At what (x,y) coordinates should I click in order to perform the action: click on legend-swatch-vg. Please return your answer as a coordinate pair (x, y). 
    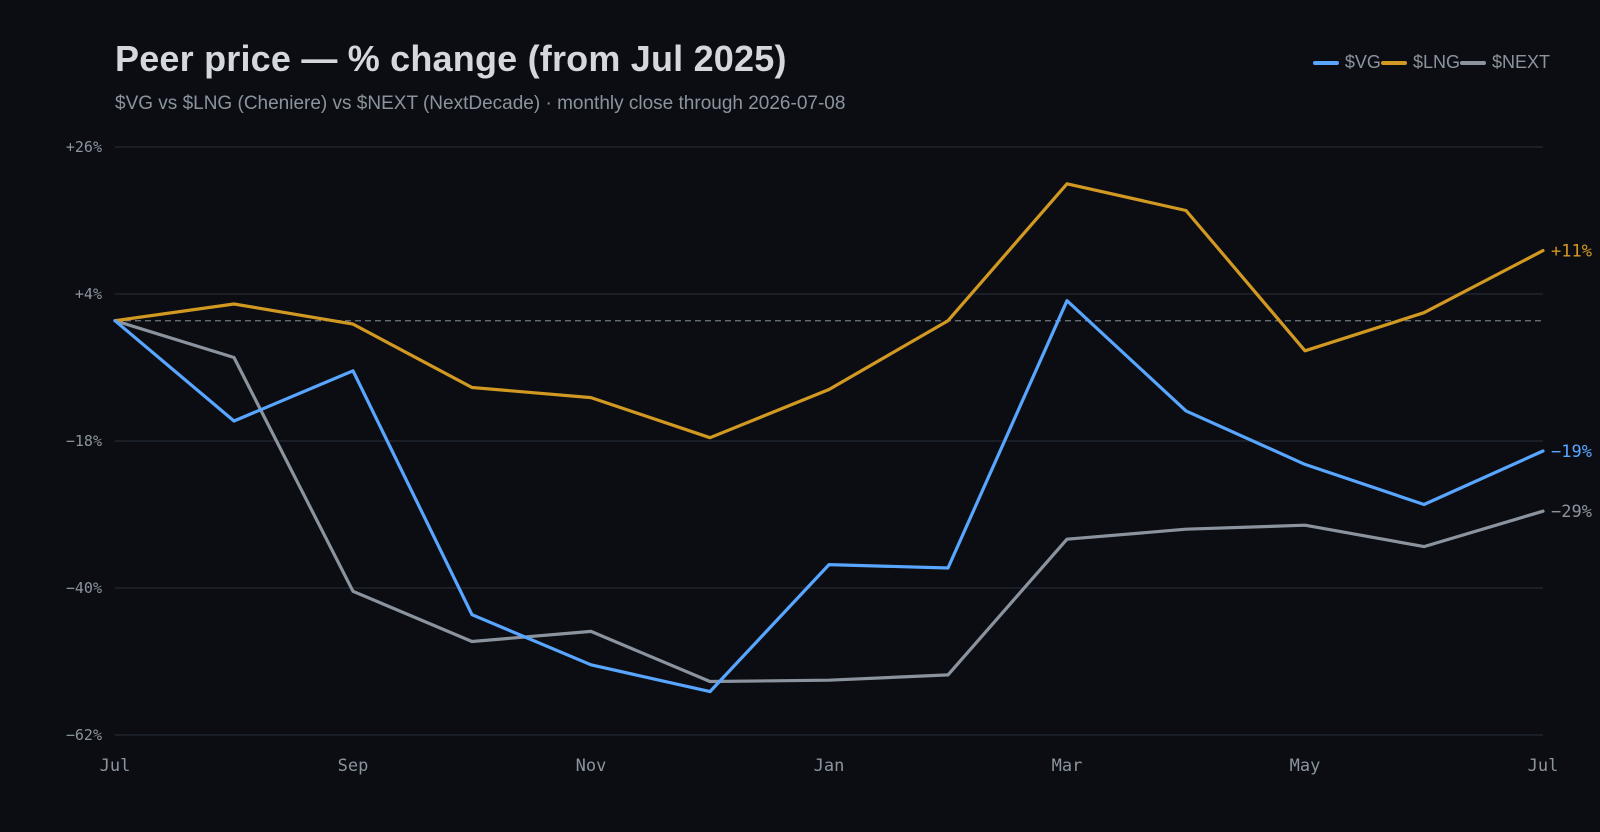
    Looking at the image, I should click on (1325, 62).